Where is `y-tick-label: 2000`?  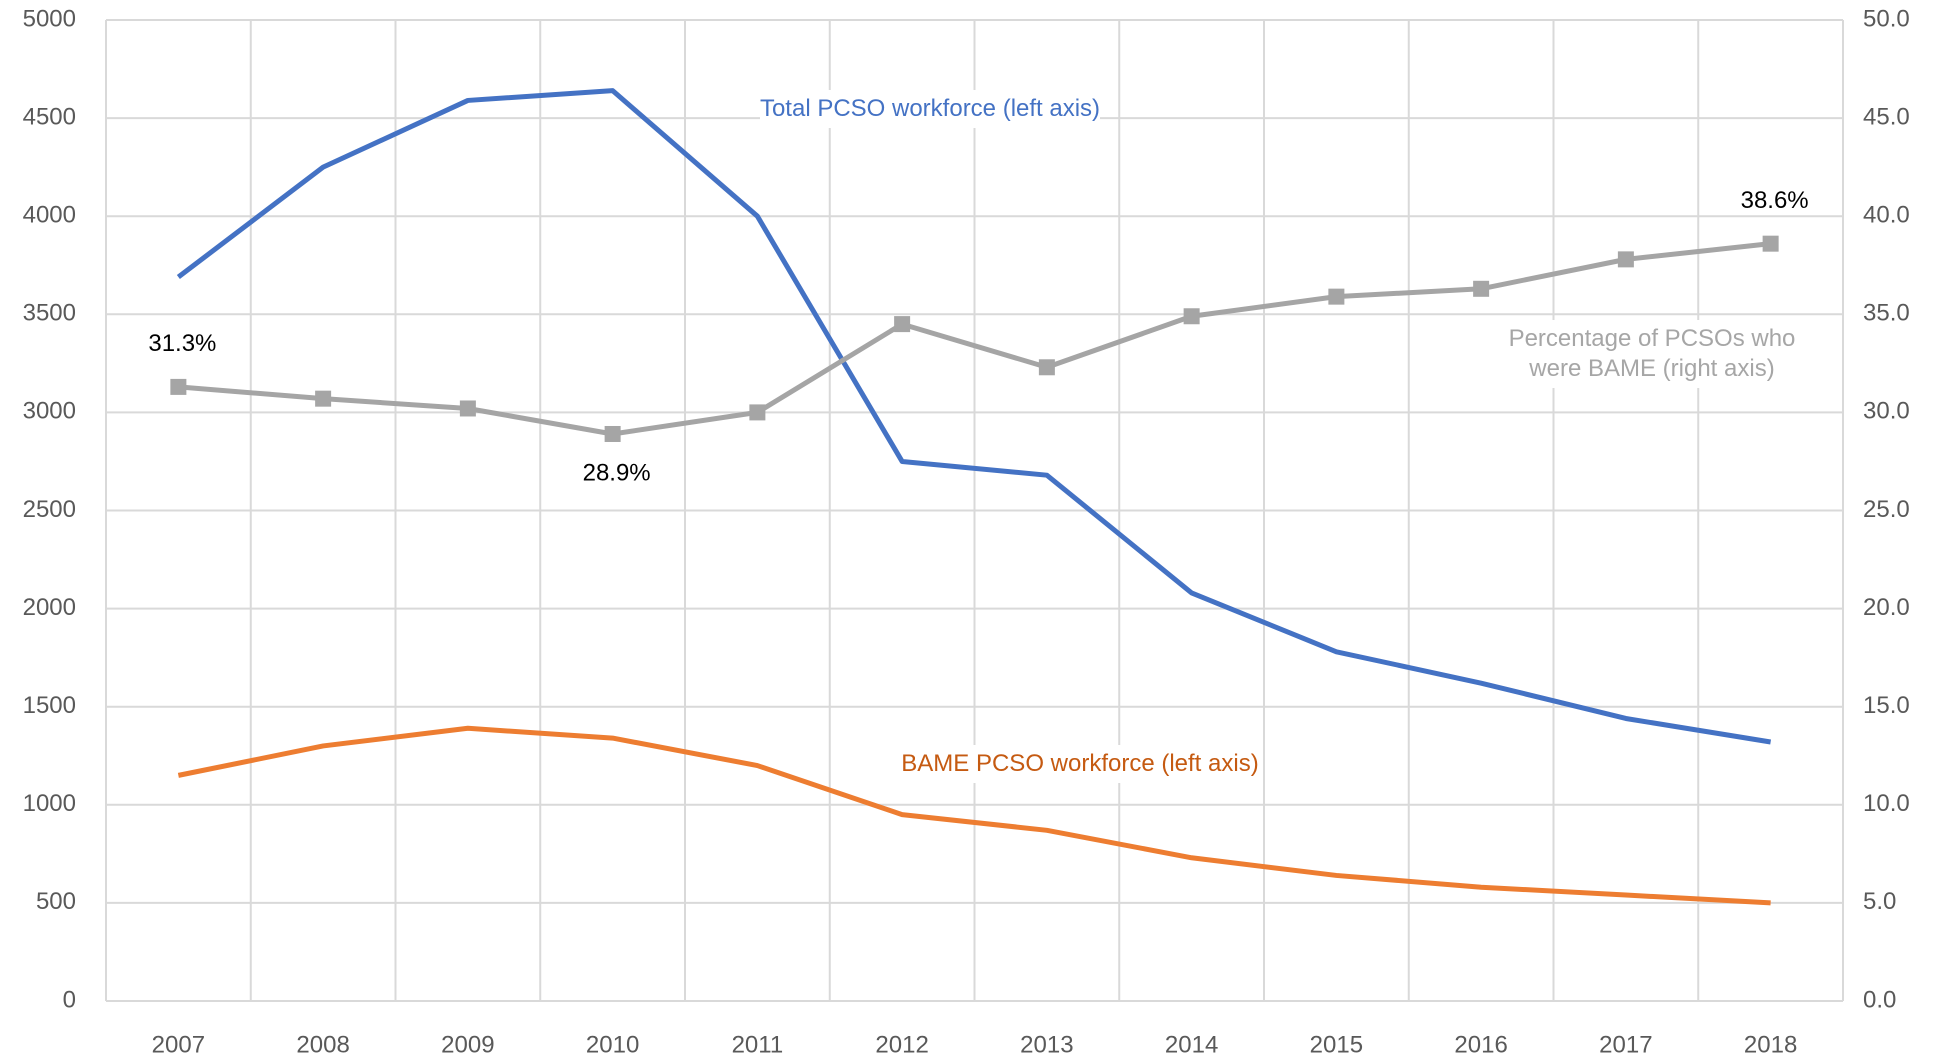 y-tick-label: 2000 is located at coordinates (49, 607).